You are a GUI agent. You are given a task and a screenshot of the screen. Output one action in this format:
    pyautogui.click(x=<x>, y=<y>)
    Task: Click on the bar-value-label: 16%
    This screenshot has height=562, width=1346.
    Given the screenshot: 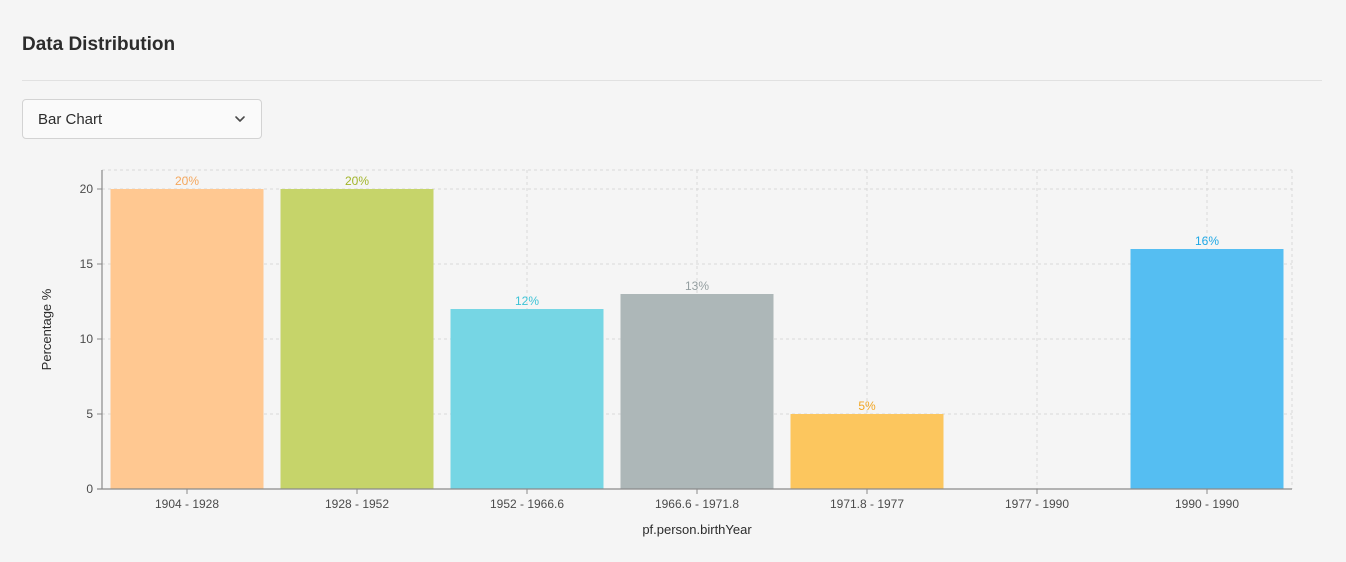 What is the action you would take?
    pyautogui.click(x=1207, y=241)
    